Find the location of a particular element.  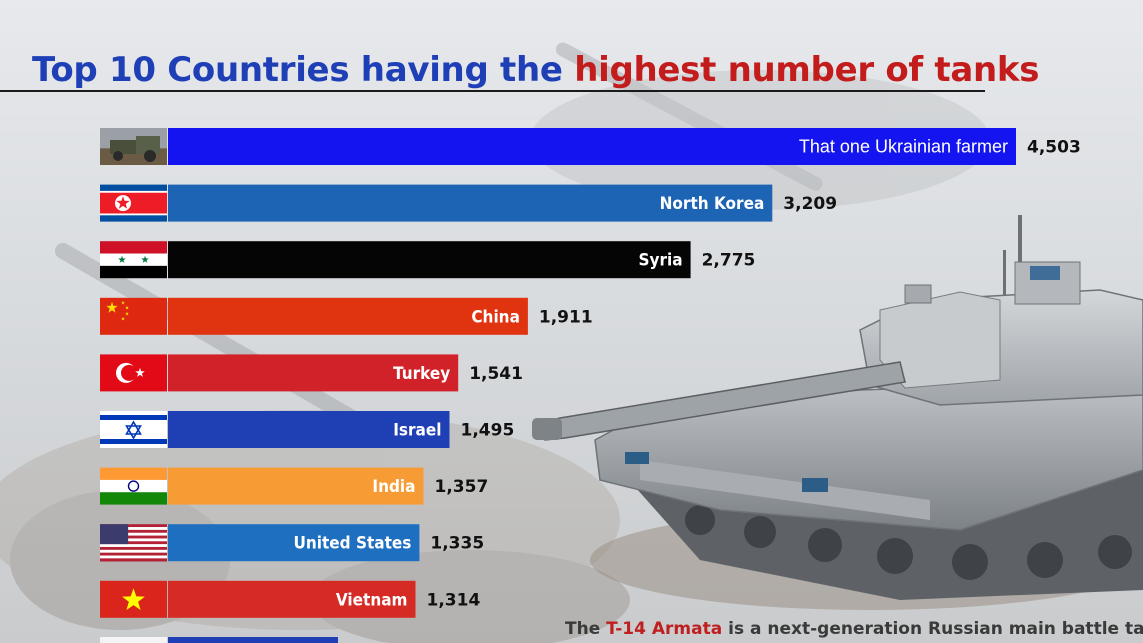

bar-category-label: China is located at coordinates (495, 317).